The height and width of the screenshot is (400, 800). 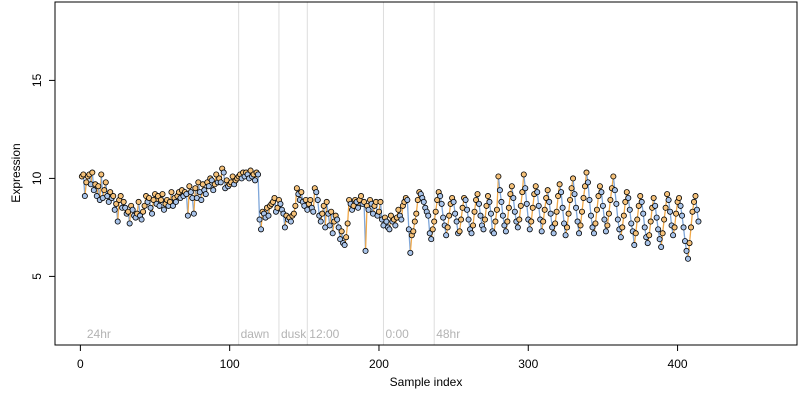 What do you see at coordinates (324, 334) in the screenshot?
I see `annotation-label-3: 12:00` at bounding box center [324, 334].